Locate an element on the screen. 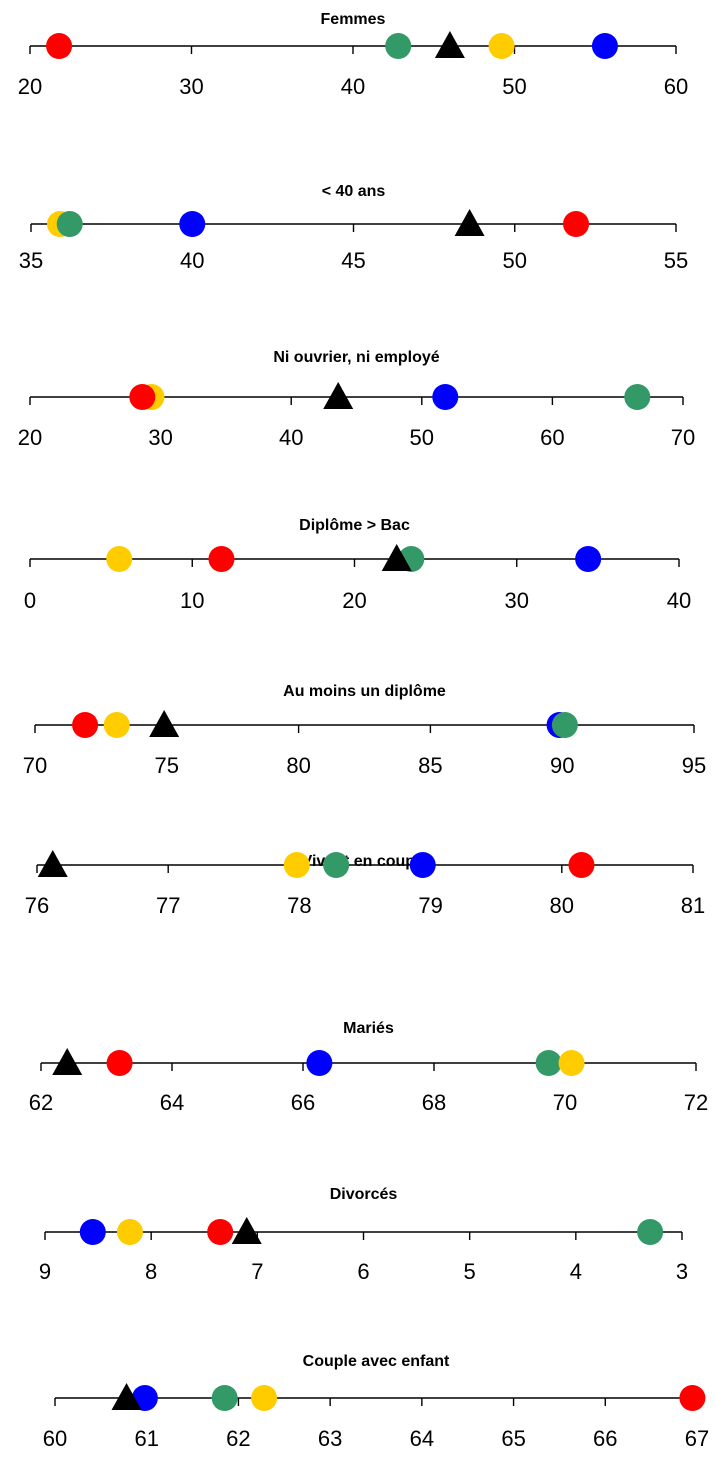 The height and width of the screenshot is (1460, 716). tick-label: 67 is located at coordinates (697, 1438).